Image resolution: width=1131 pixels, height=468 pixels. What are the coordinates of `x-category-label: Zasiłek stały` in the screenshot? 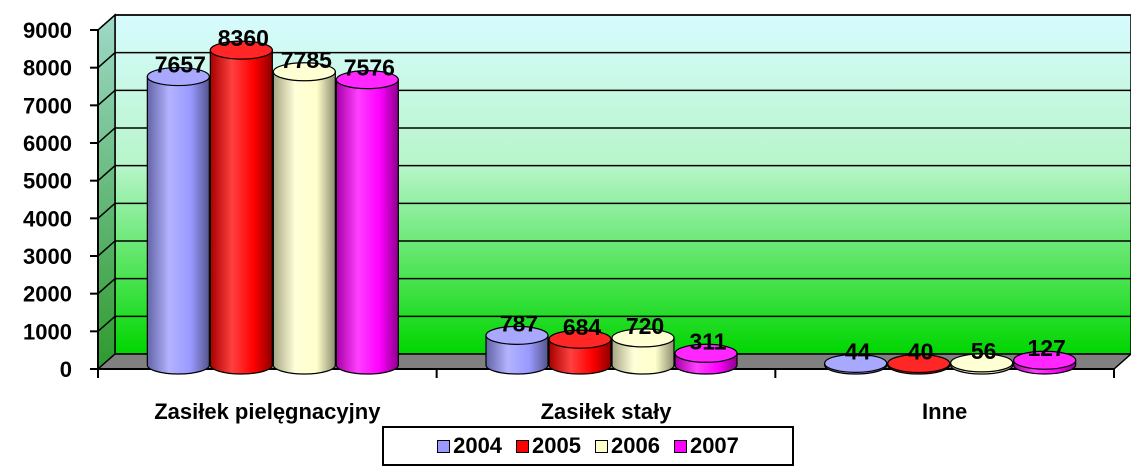 It's located at (607, 411).